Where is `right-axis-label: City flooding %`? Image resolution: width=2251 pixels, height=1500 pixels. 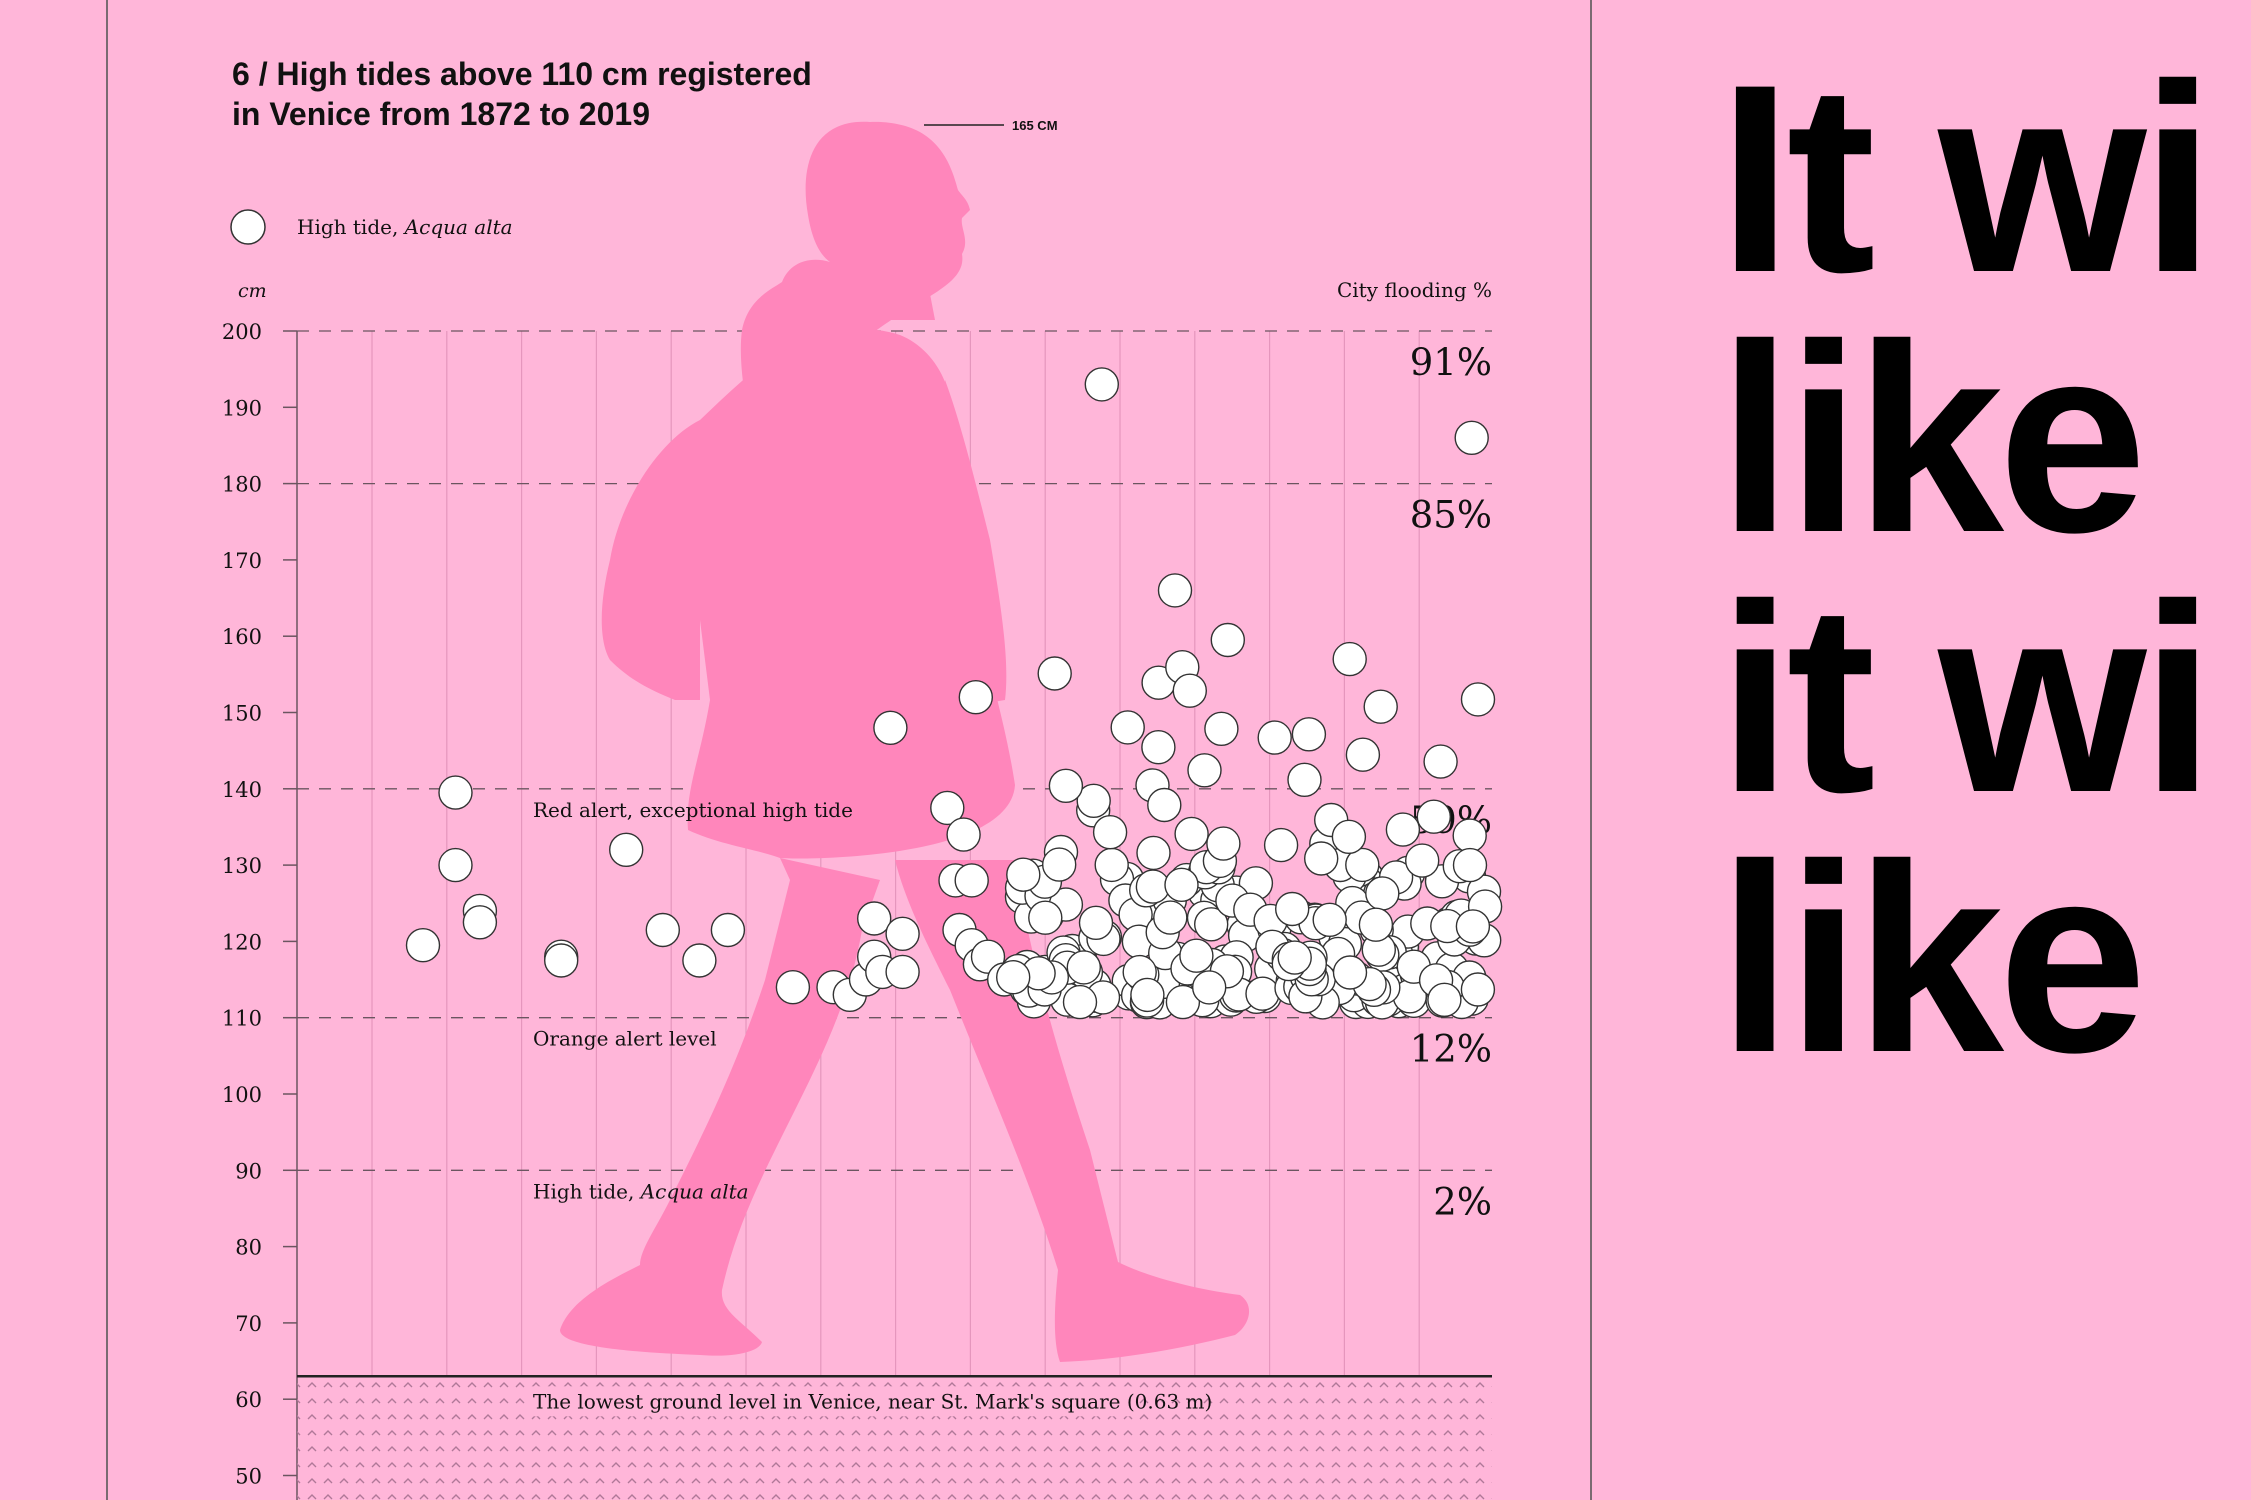
right-axis-label: City flooding % is located at coordinates (1414, 290).